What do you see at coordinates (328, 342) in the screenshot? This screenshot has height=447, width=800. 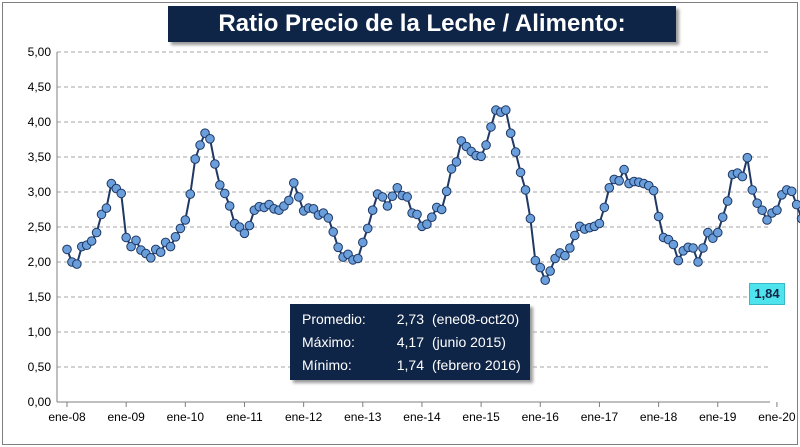 I see `stats-label: Máximo:` at bounding box center [328, 342].